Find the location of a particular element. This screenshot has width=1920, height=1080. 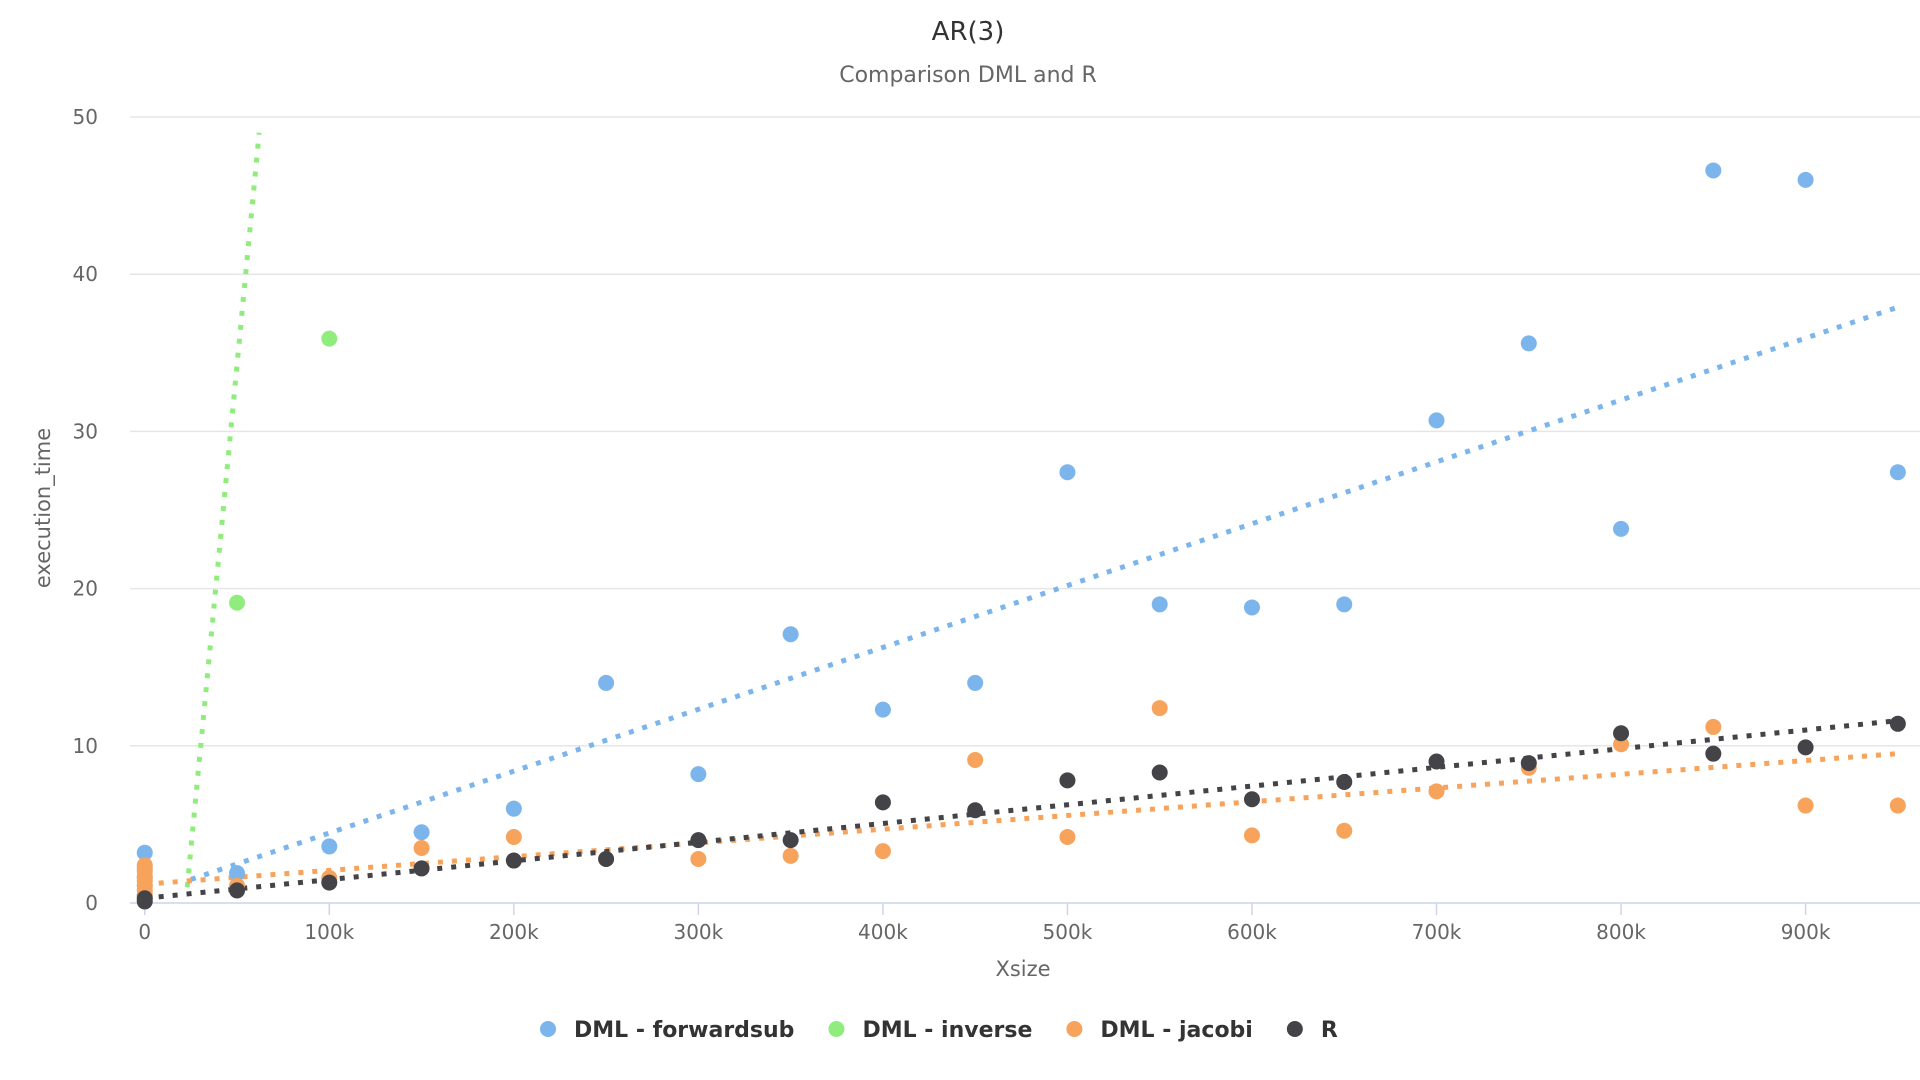

y-tick-label: 20 is located at coordinates (85, 589).